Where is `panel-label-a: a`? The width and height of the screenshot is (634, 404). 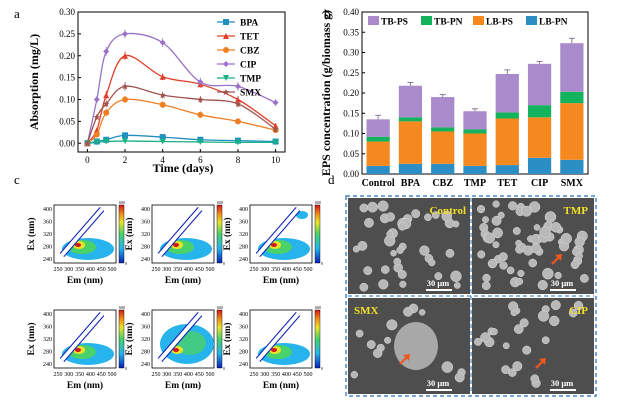 panel-label-a: a is located at coordinates (17, 13).